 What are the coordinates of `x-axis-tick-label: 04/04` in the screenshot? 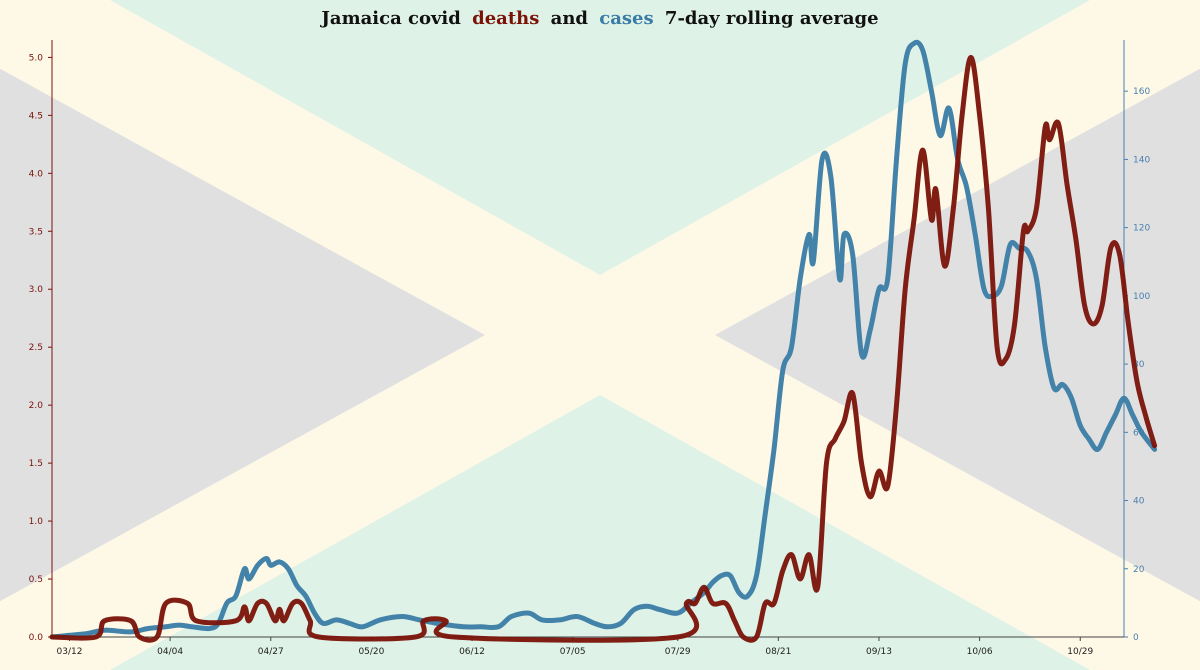 It's located at (170, 652).